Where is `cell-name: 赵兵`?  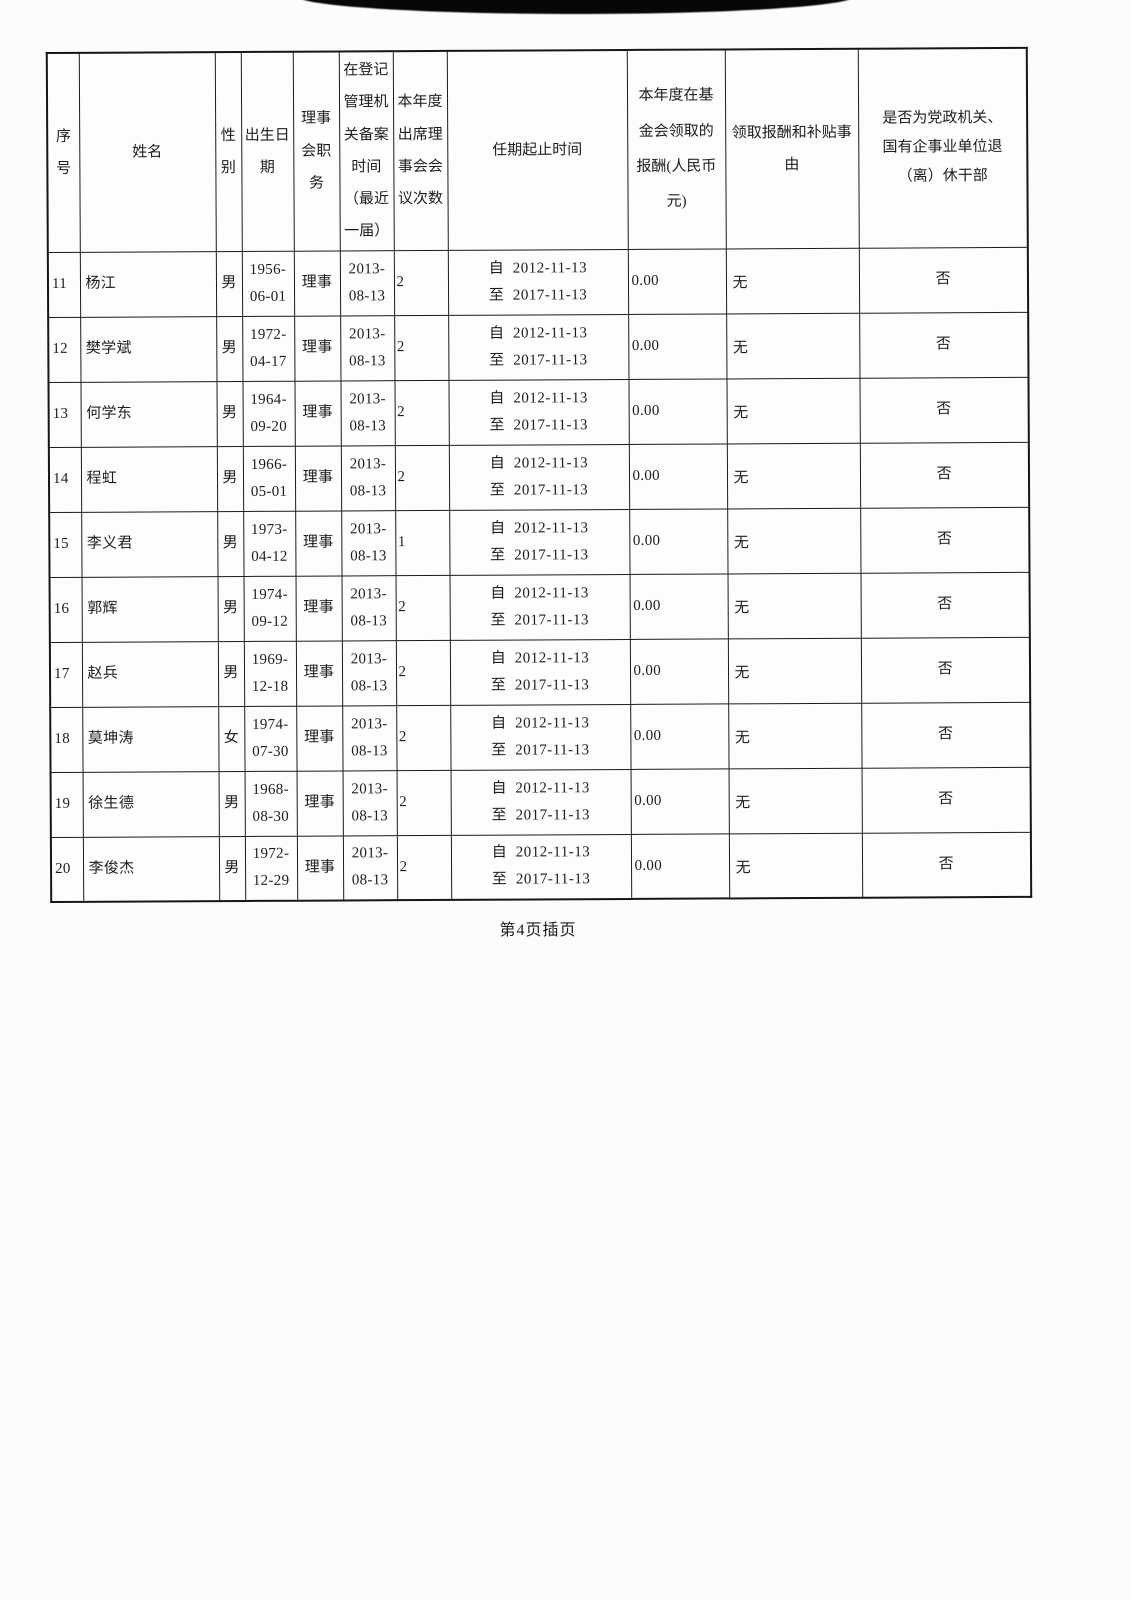 cell-name: 赵兵 is located at coordinates (150, 674).